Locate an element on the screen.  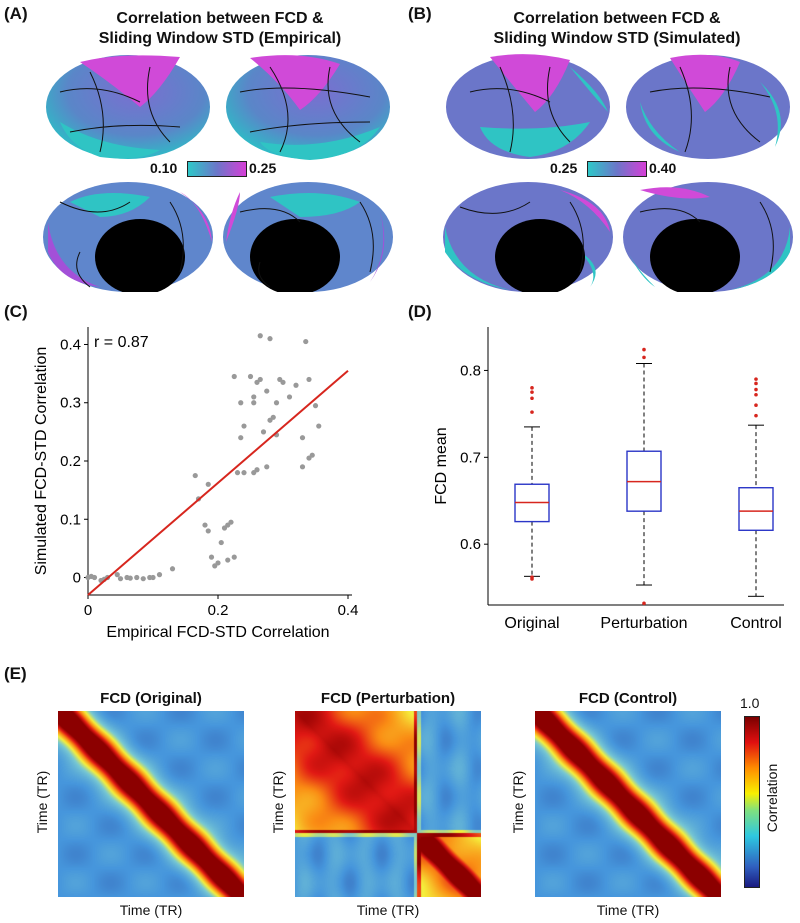
correlation-annotation: r = 0.87 is located at coordinates (121, 342).